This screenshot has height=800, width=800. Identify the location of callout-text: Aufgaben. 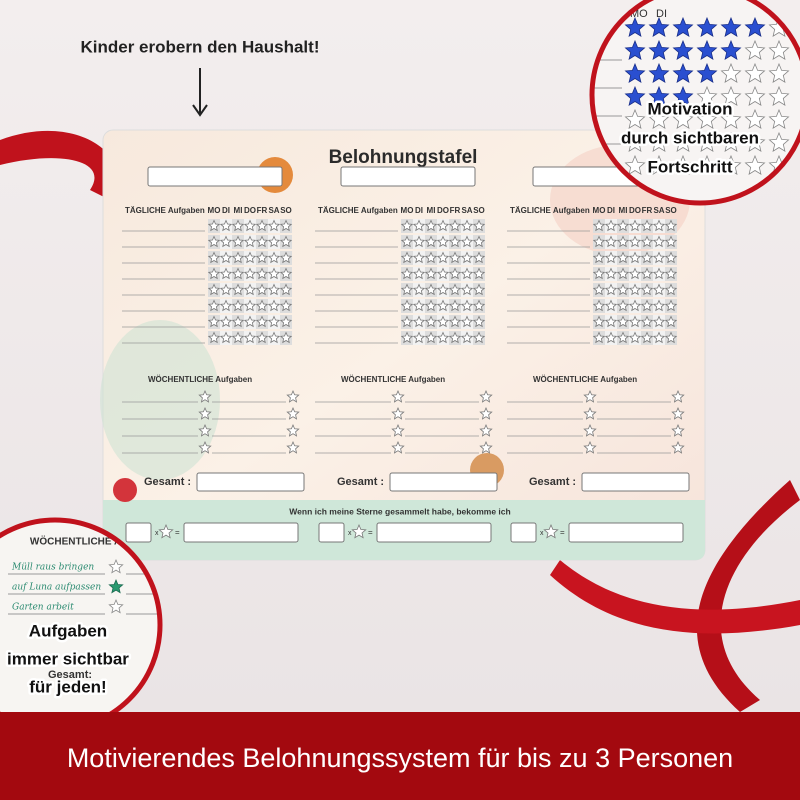
(68, 630).